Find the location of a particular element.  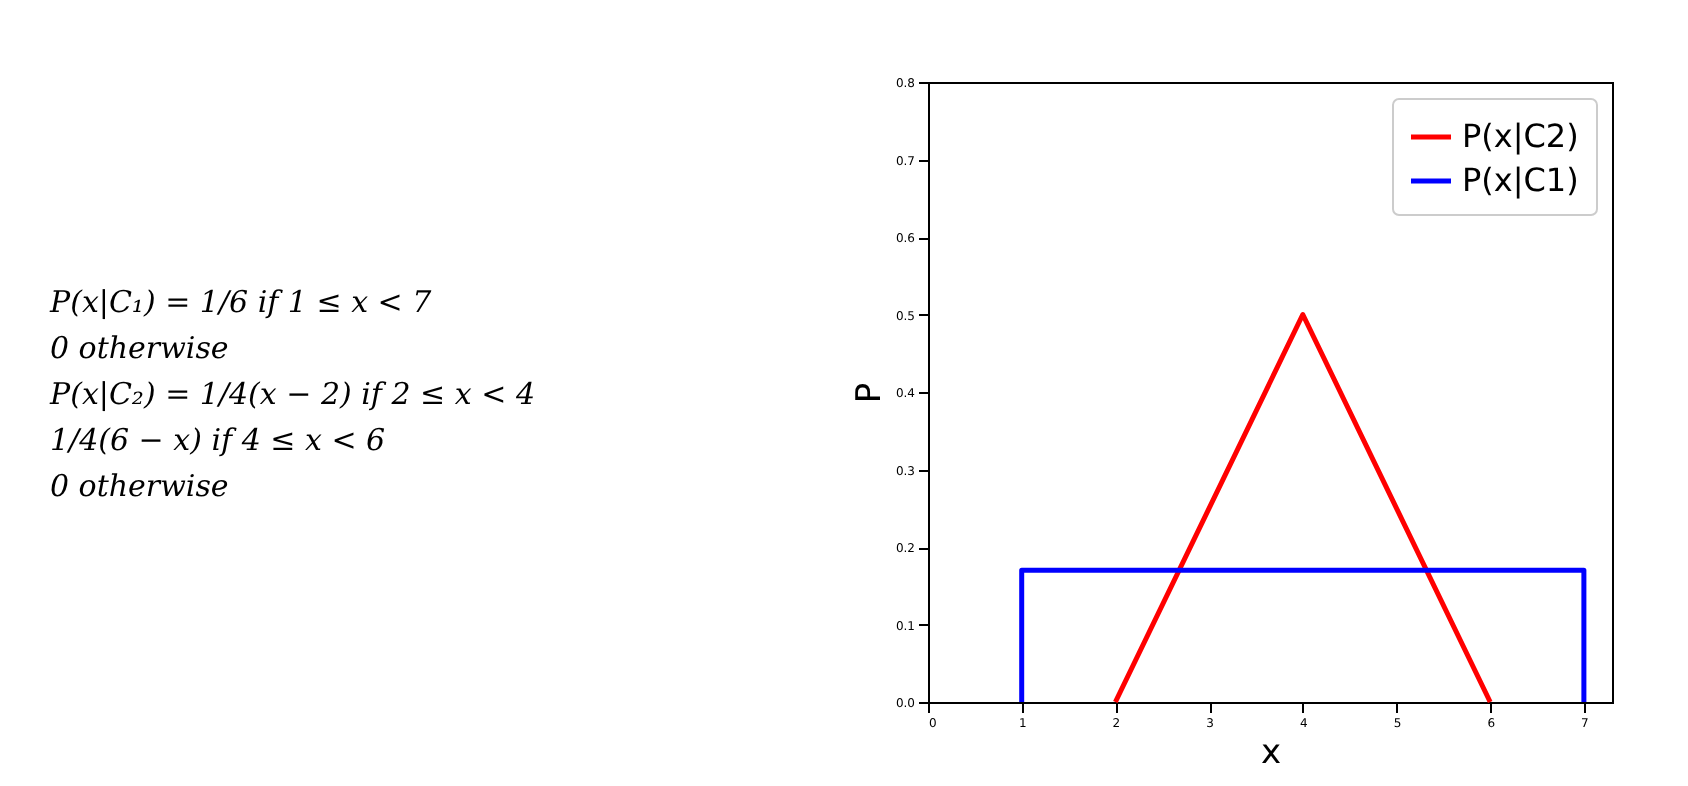

text: P(x|C₁) = 1/6 if 1 ≤ x < 7 is located at coordinates (242, 303).